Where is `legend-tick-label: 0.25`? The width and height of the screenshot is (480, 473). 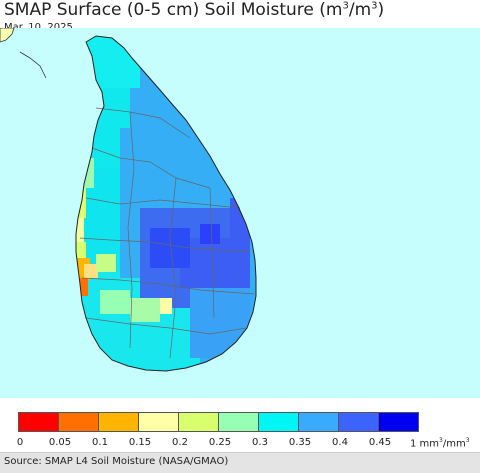
legend-tick-label: 0.25 is located at coordinates (220, 442).